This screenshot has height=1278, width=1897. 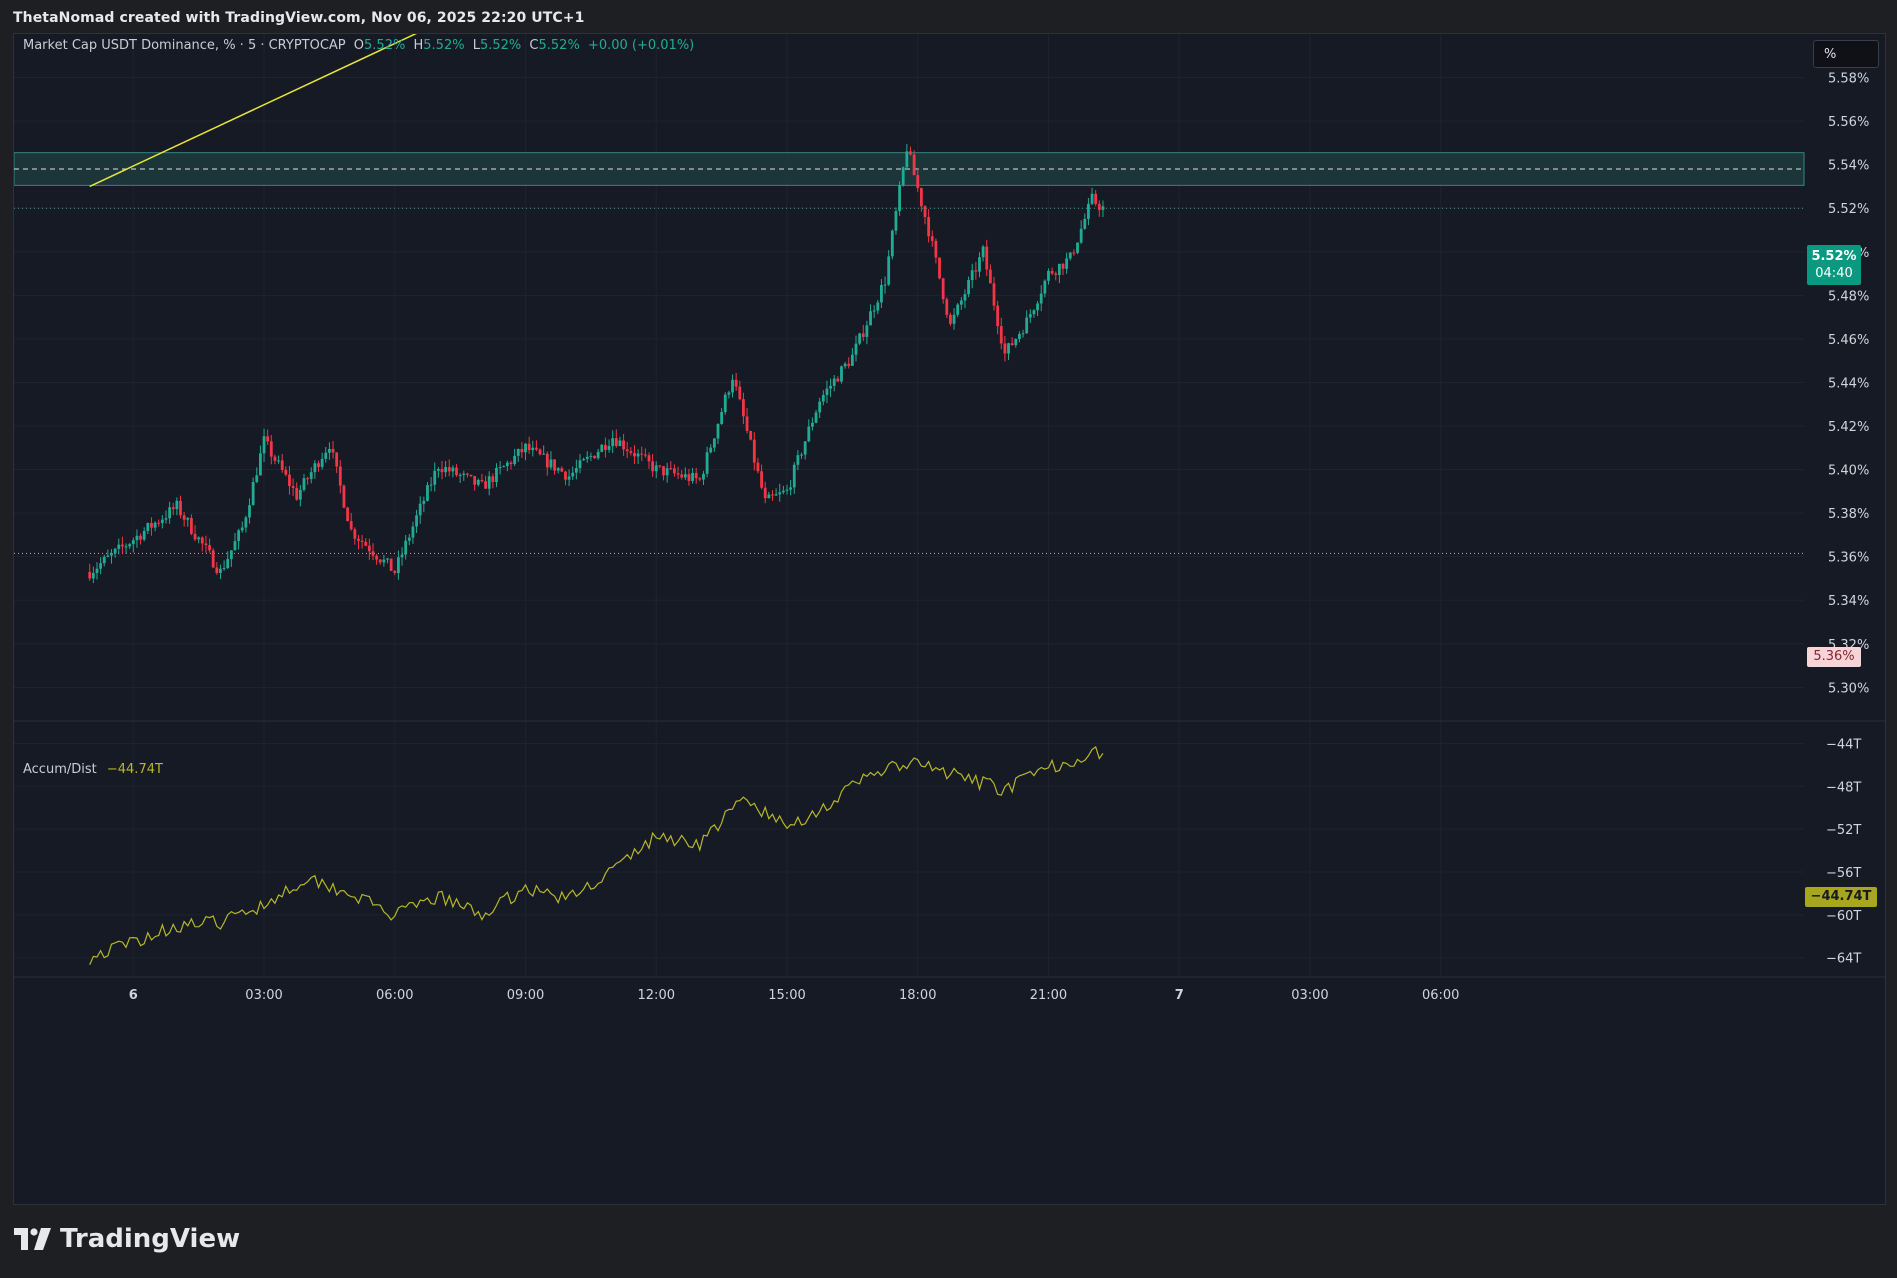 What do you see at coordinates (1834, 256) in the screenshot?
I see `last-price-value: 5.52%` at bounding box center [1834, 256].